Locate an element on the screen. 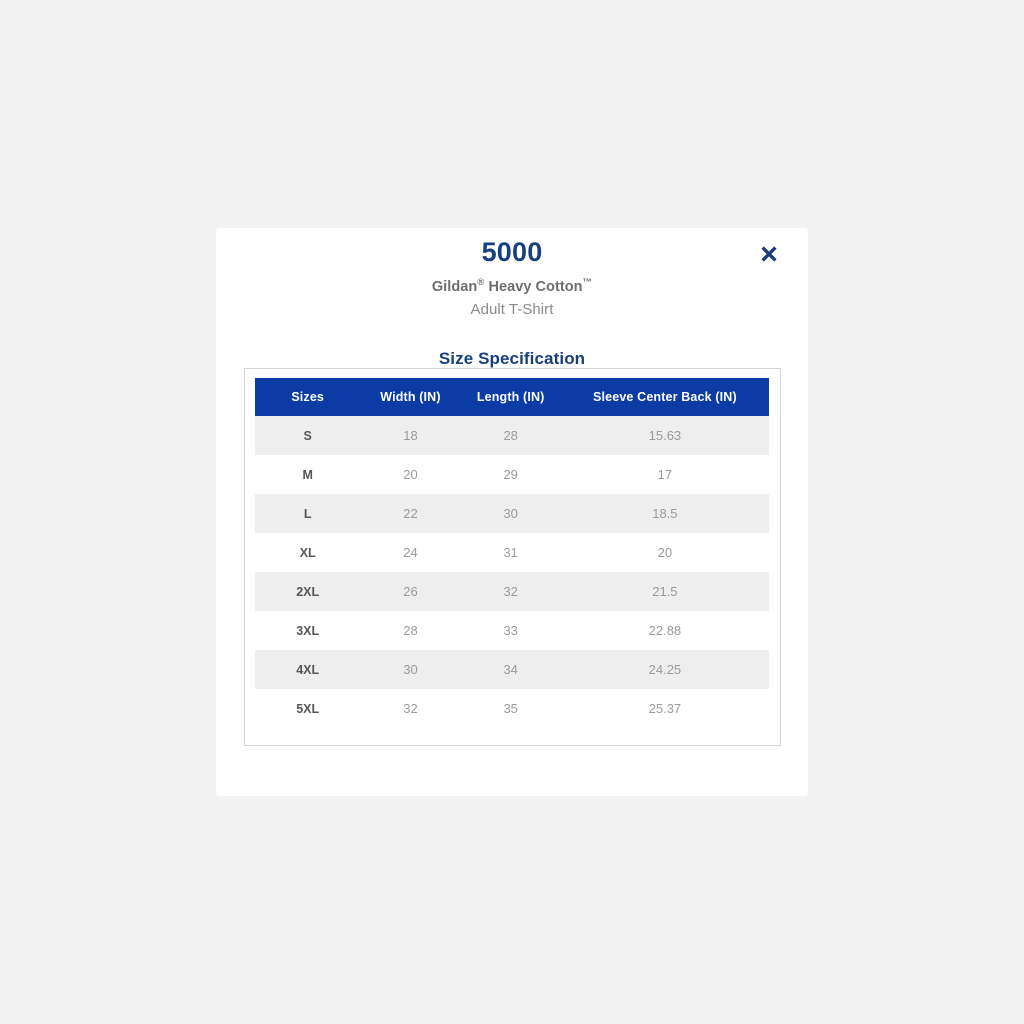 The image size is (1024, 1024). table-row: 3XL 28 33 22.88 is located at coordinates (512, 630).